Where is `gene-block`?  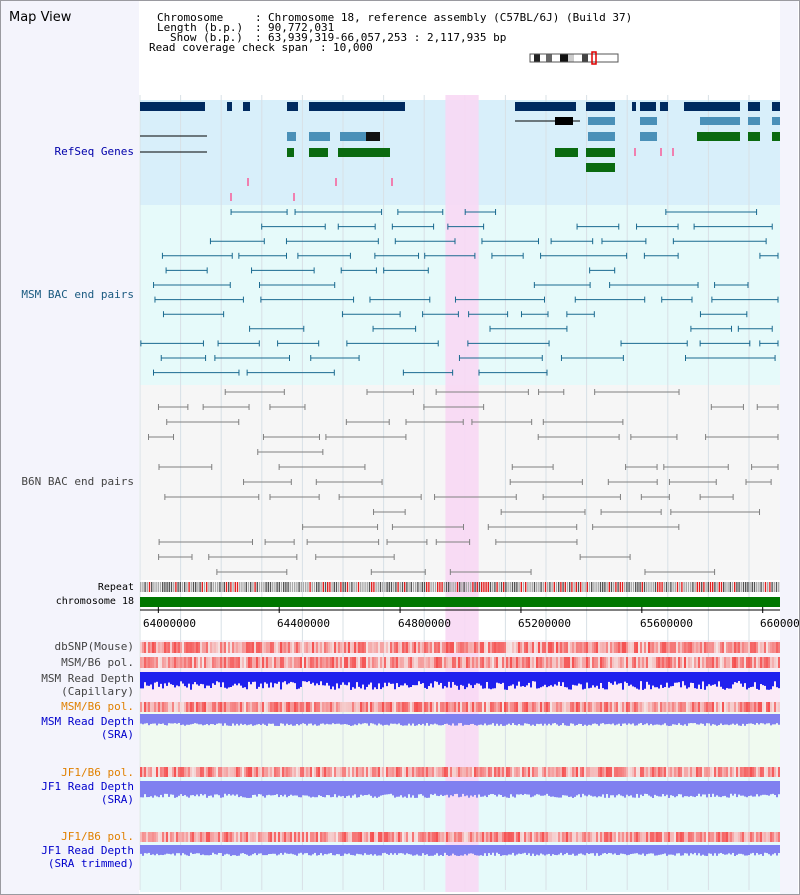
gene-block is located at coordinates (754, 136).